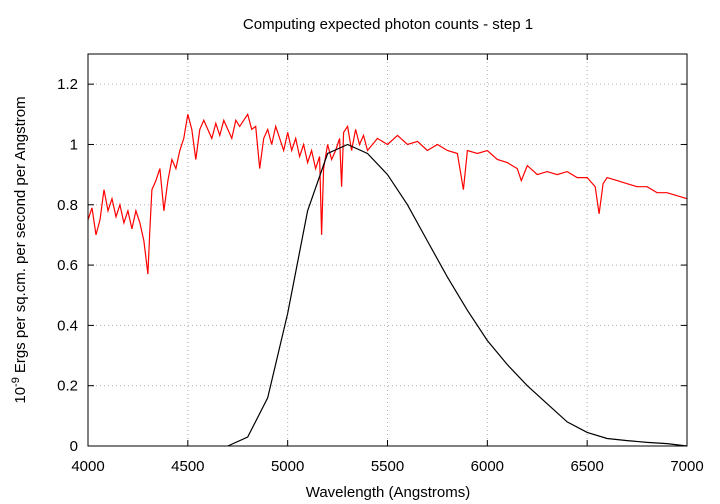 The image size is (720, 504). I want to click on y-label-exponent: -9, so click(16, 382).